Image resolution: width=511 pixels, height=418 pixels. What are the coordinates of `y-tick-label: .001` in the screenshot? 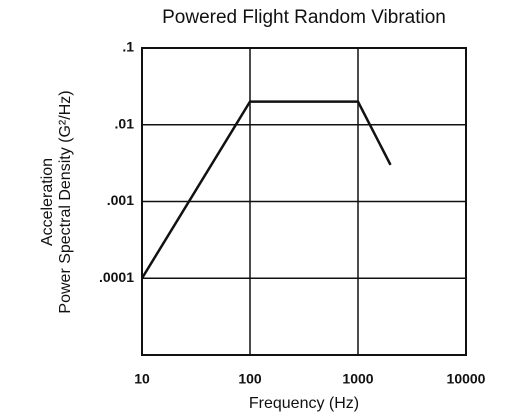 It's located at (120, 200).